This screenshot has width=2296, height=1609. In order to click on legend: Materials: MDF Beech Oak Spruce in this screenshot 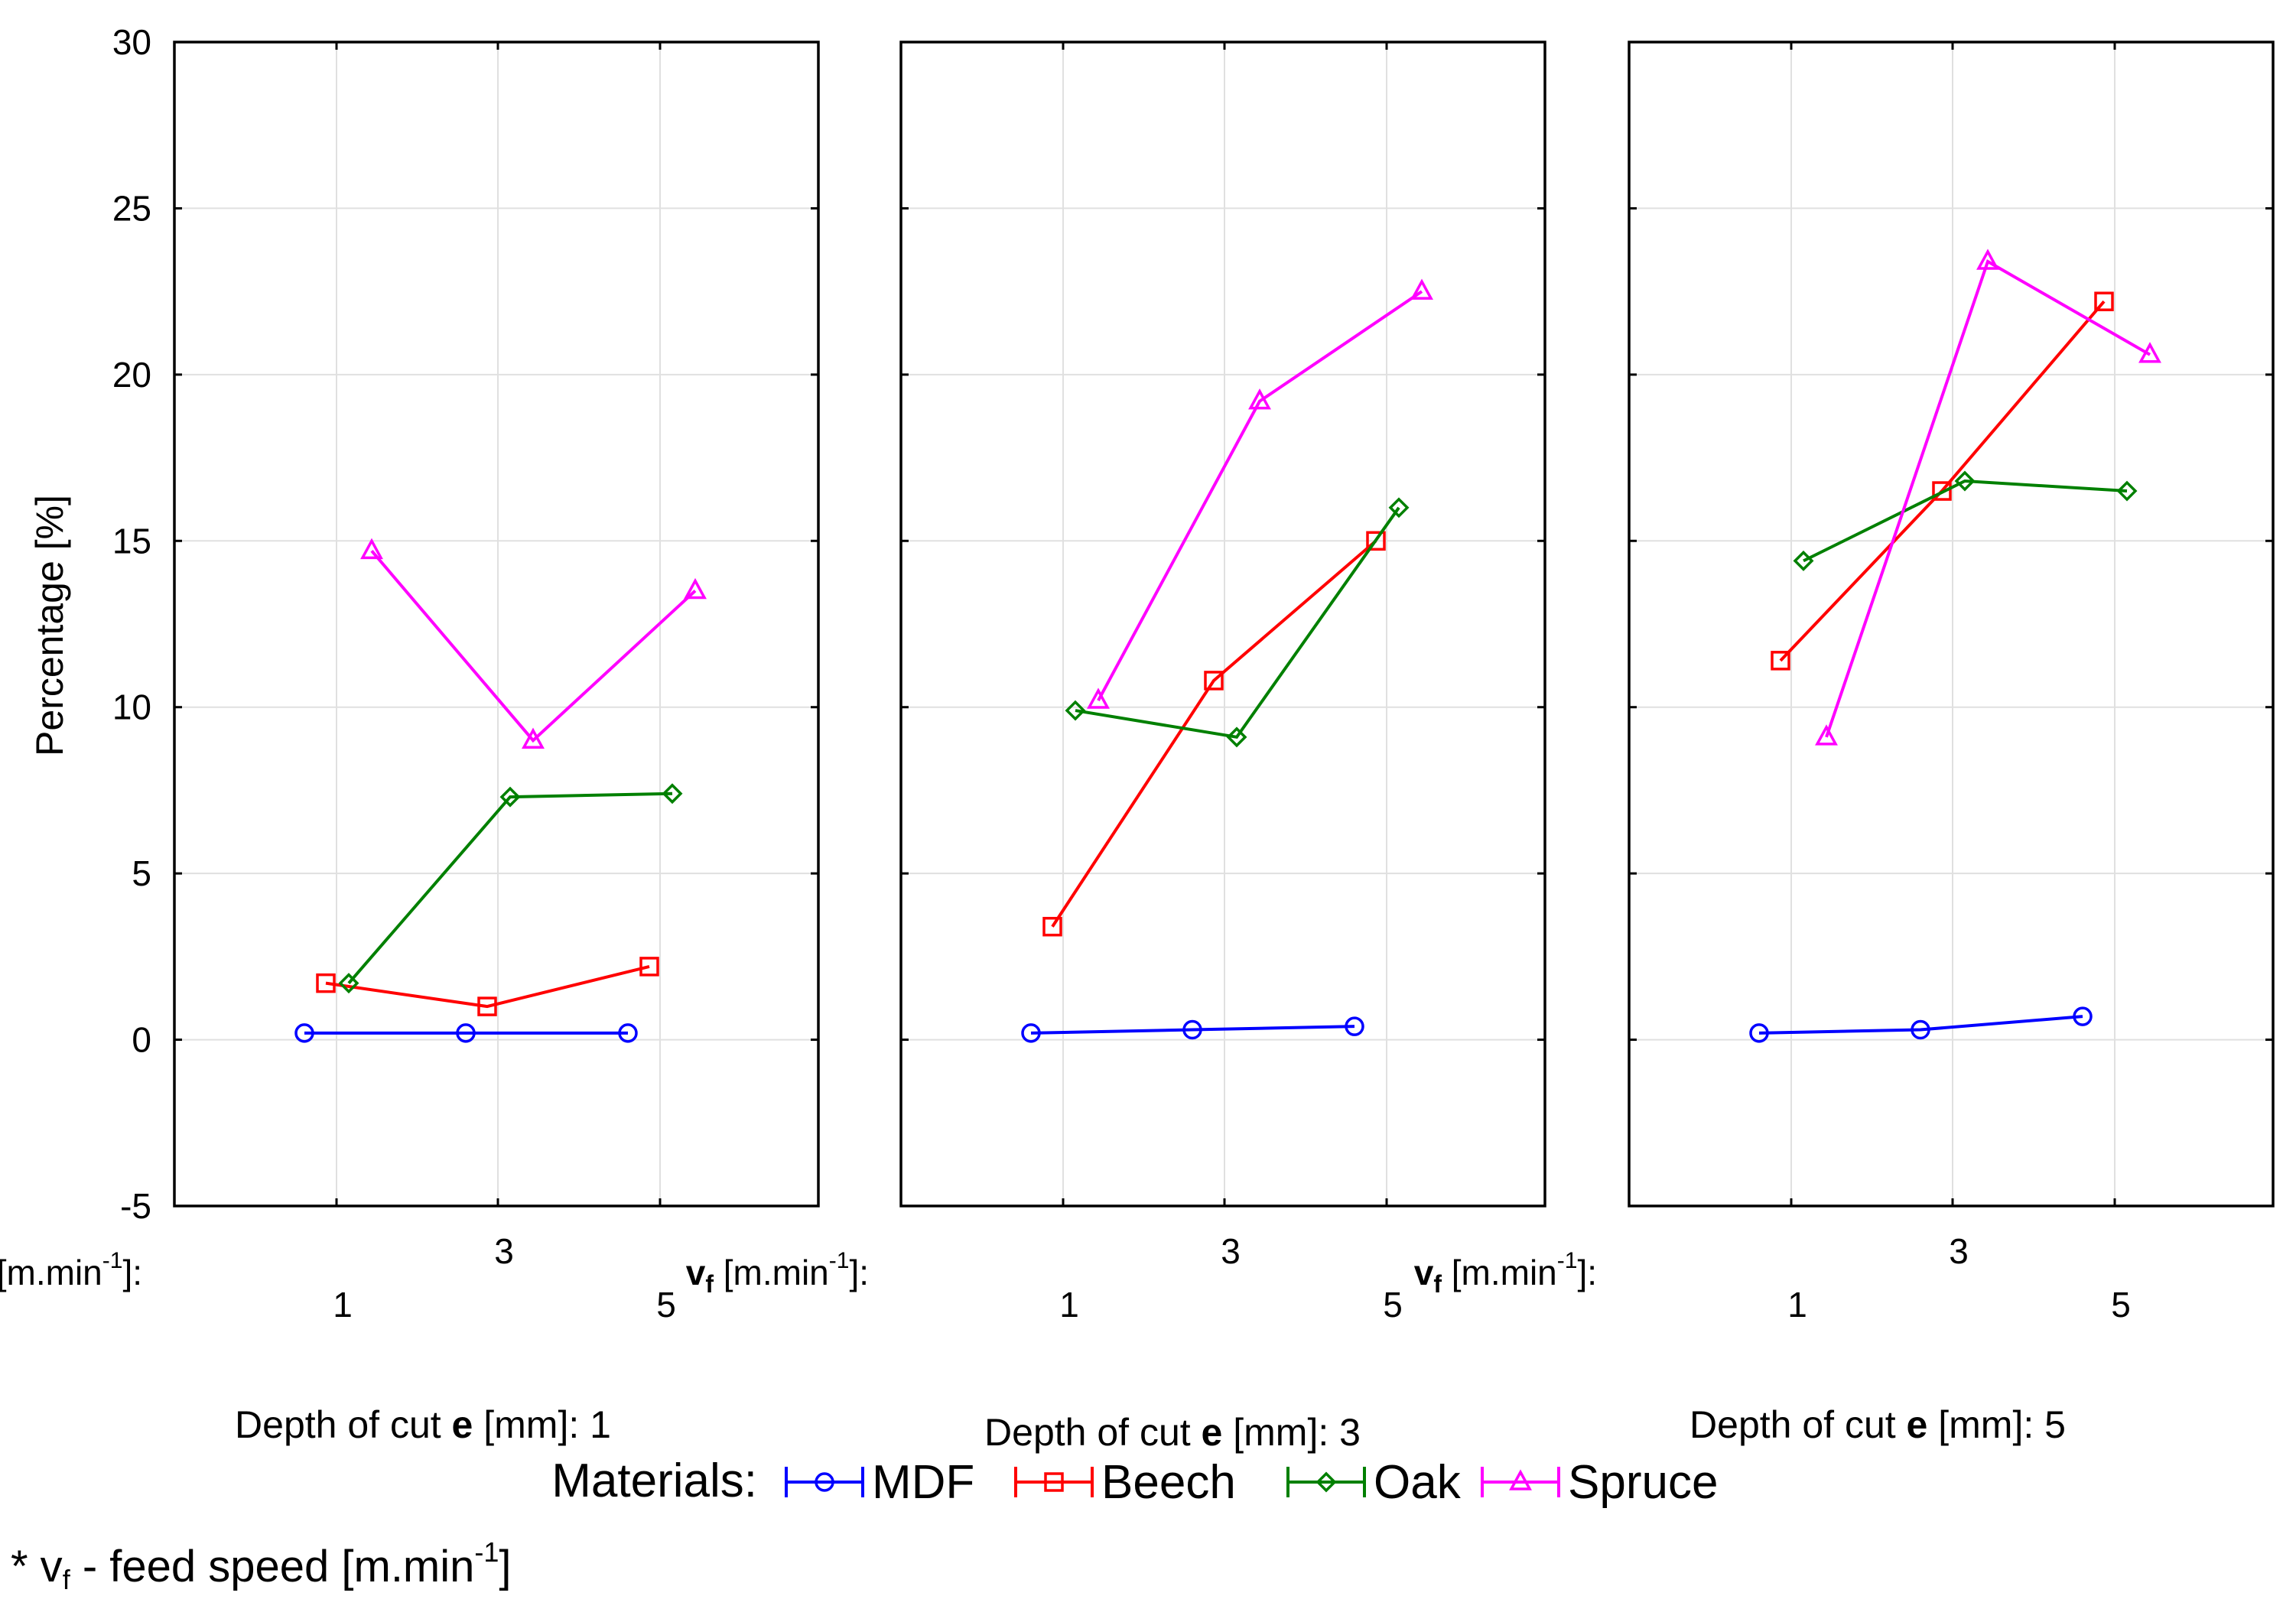, I will do `click(1135, 1482)`.